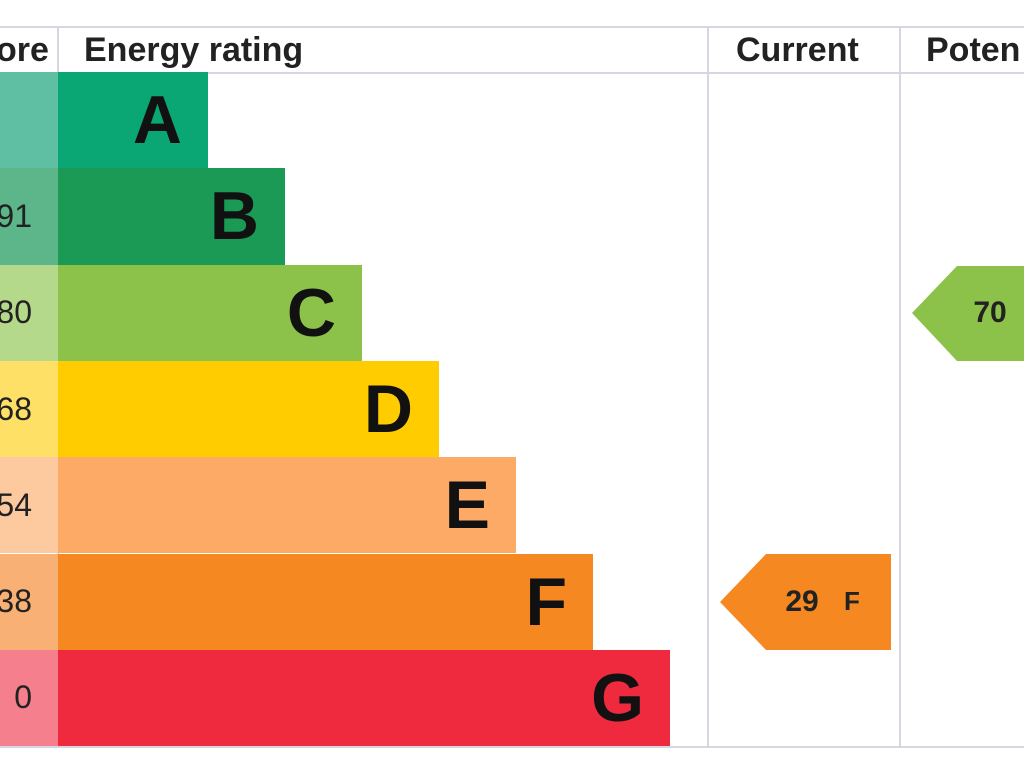 The image size is (1024, 768). Describe the element at coordinates (801, 601) in the screenshot. I see `current-value: 29` at that location.